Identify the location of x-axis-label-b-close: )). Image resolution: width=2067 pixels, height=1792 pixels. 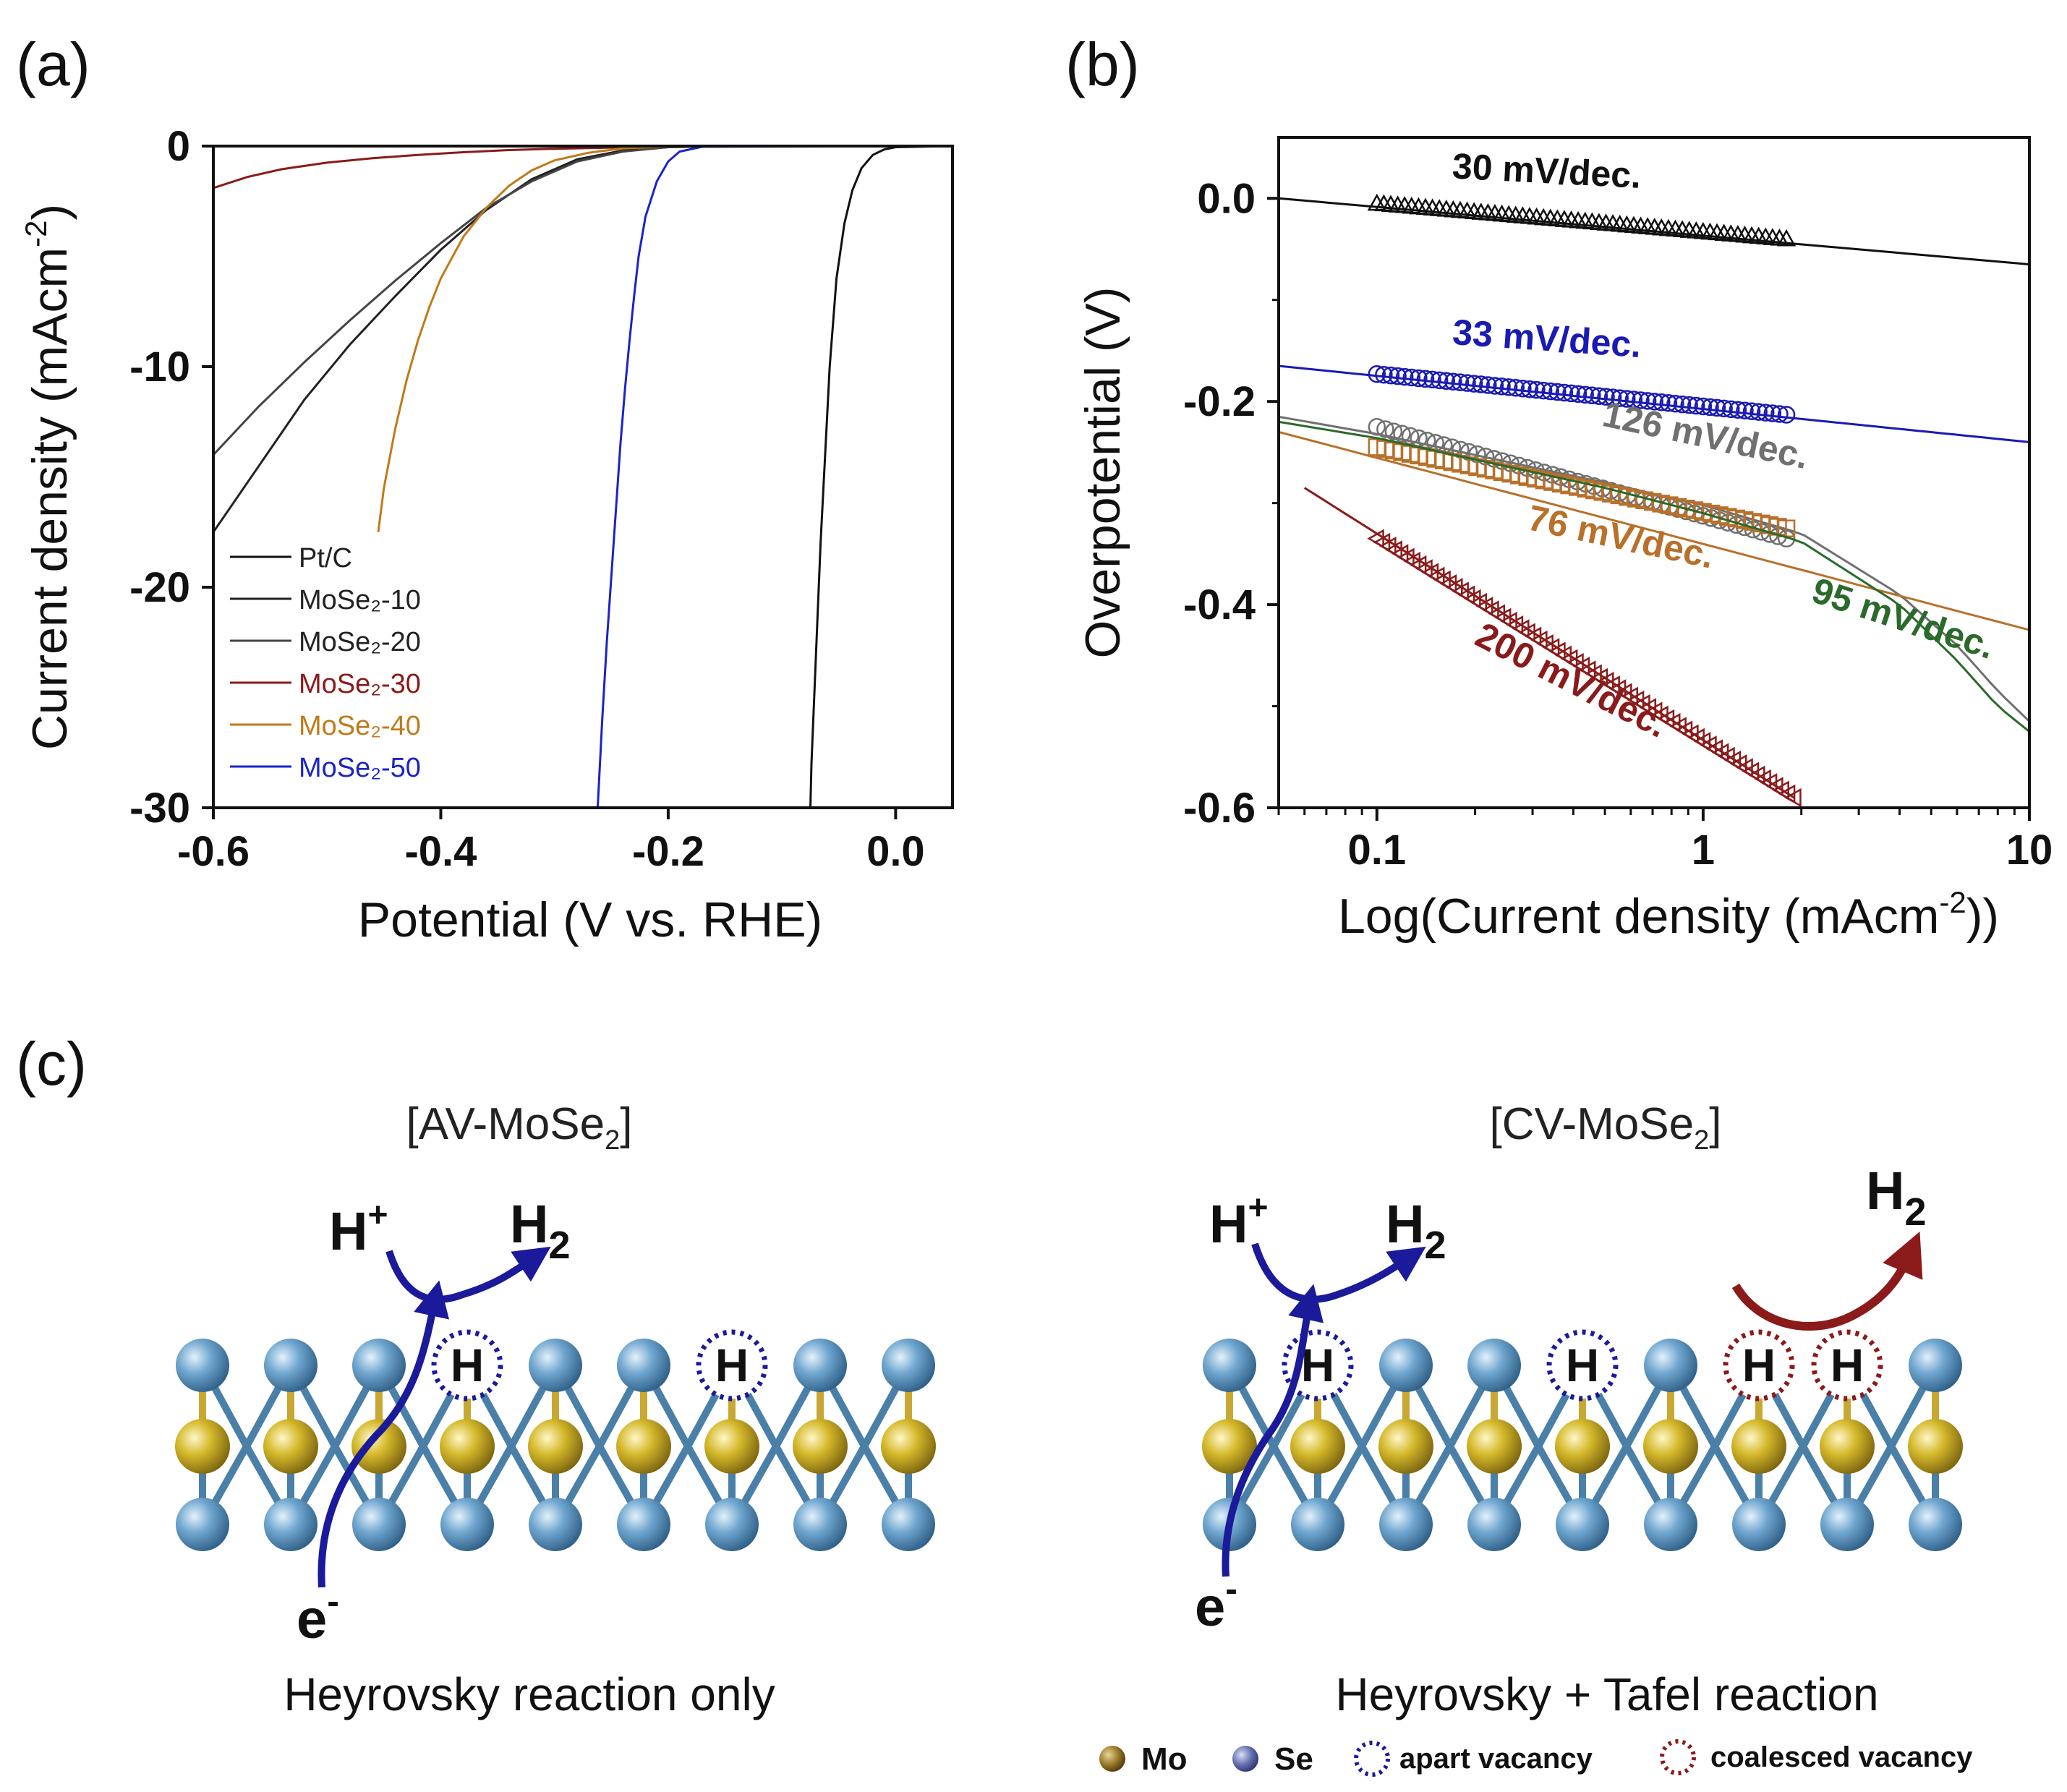
(1982, 916).